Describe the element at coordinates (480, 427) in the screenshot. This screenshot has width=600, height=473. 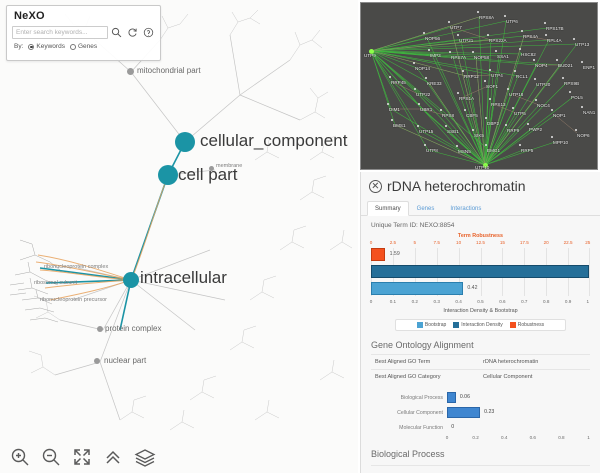
I see `go-row-molecular-function: Molecular Function 0` at that location.